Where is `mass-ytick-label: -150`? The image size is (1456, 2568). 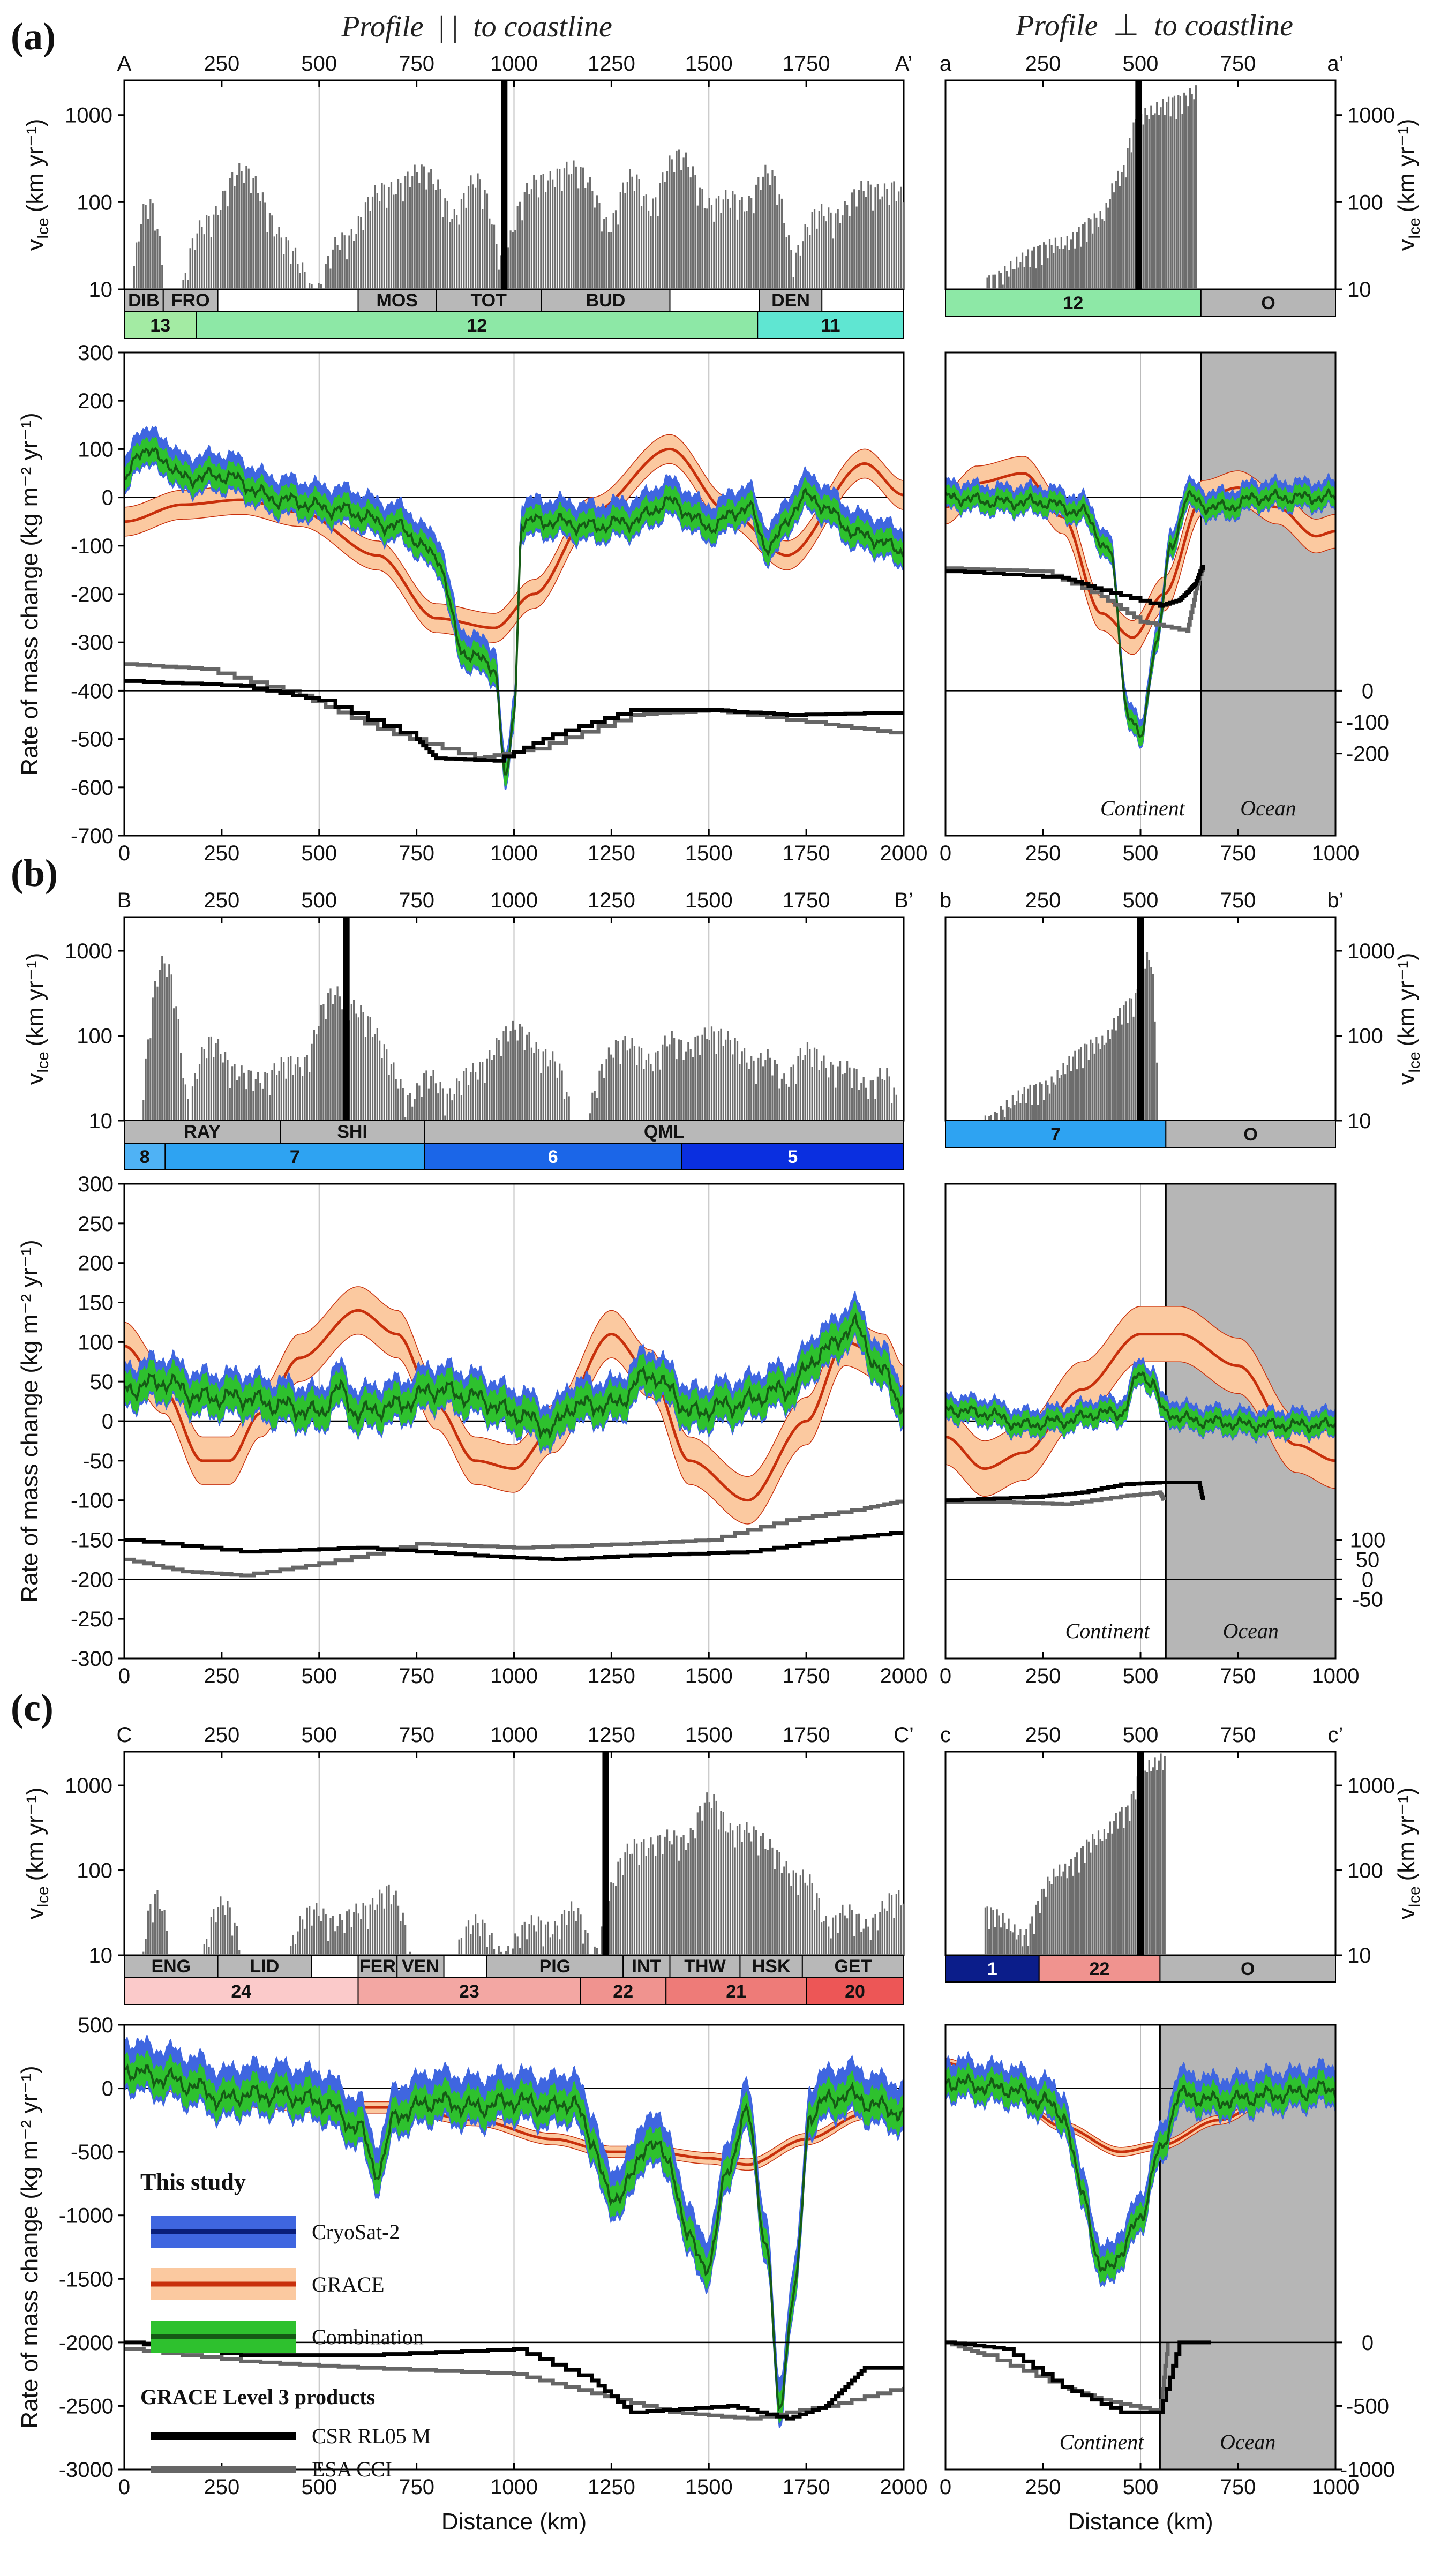
mass-ytick-label: -150 is located at coordinates (93, 1541).